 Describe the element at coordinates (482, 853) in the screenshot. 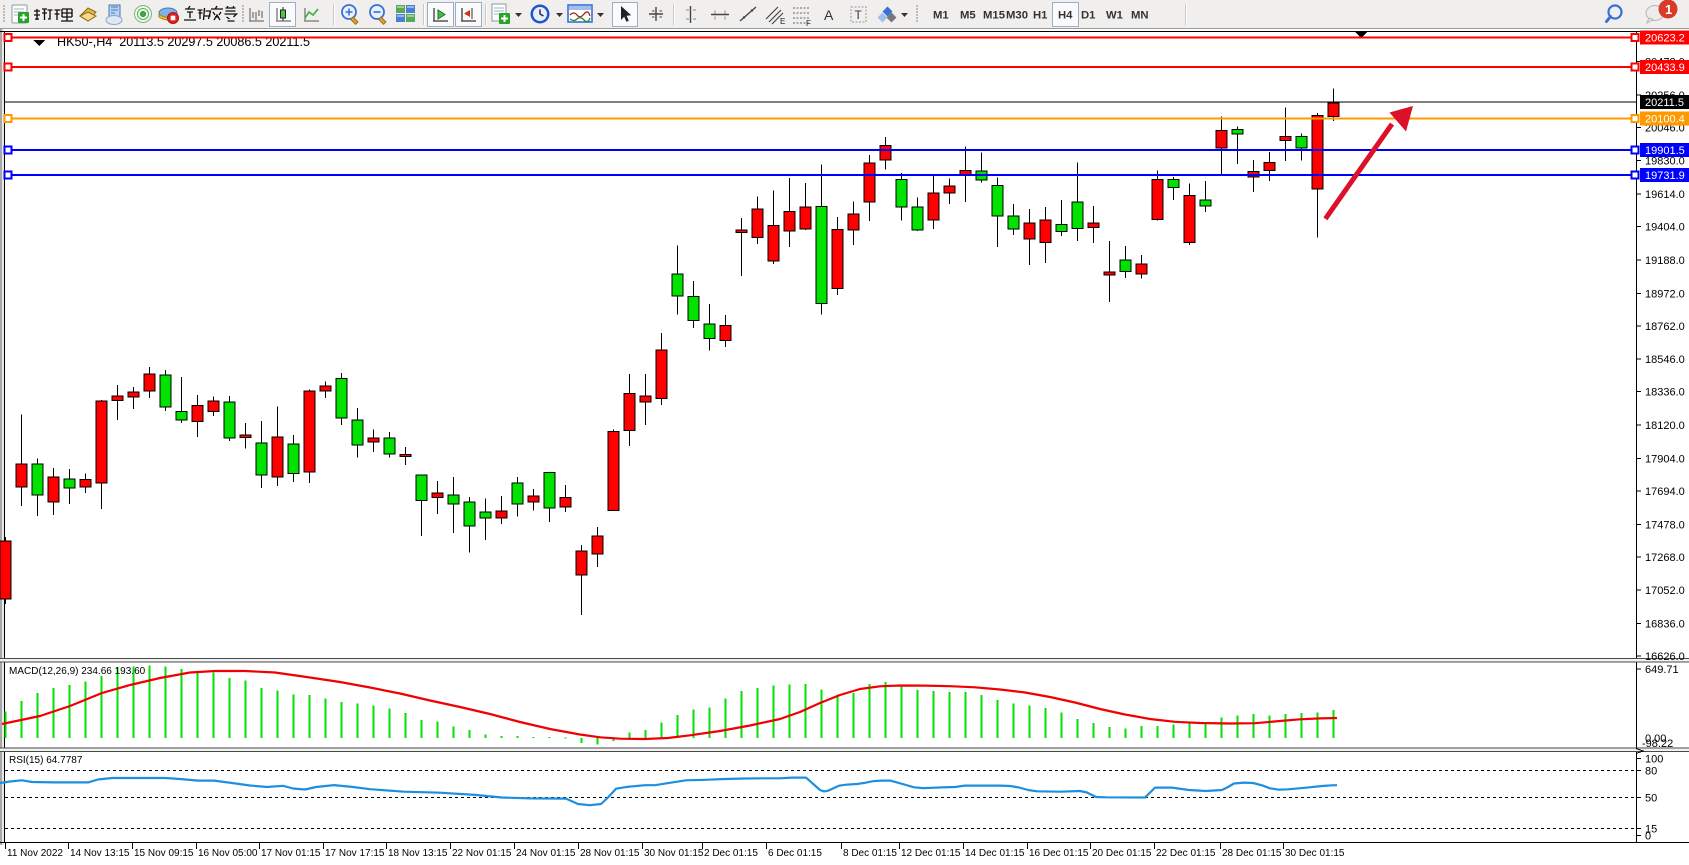

I see `svg-text: 22 Nov 01:15` at that location.